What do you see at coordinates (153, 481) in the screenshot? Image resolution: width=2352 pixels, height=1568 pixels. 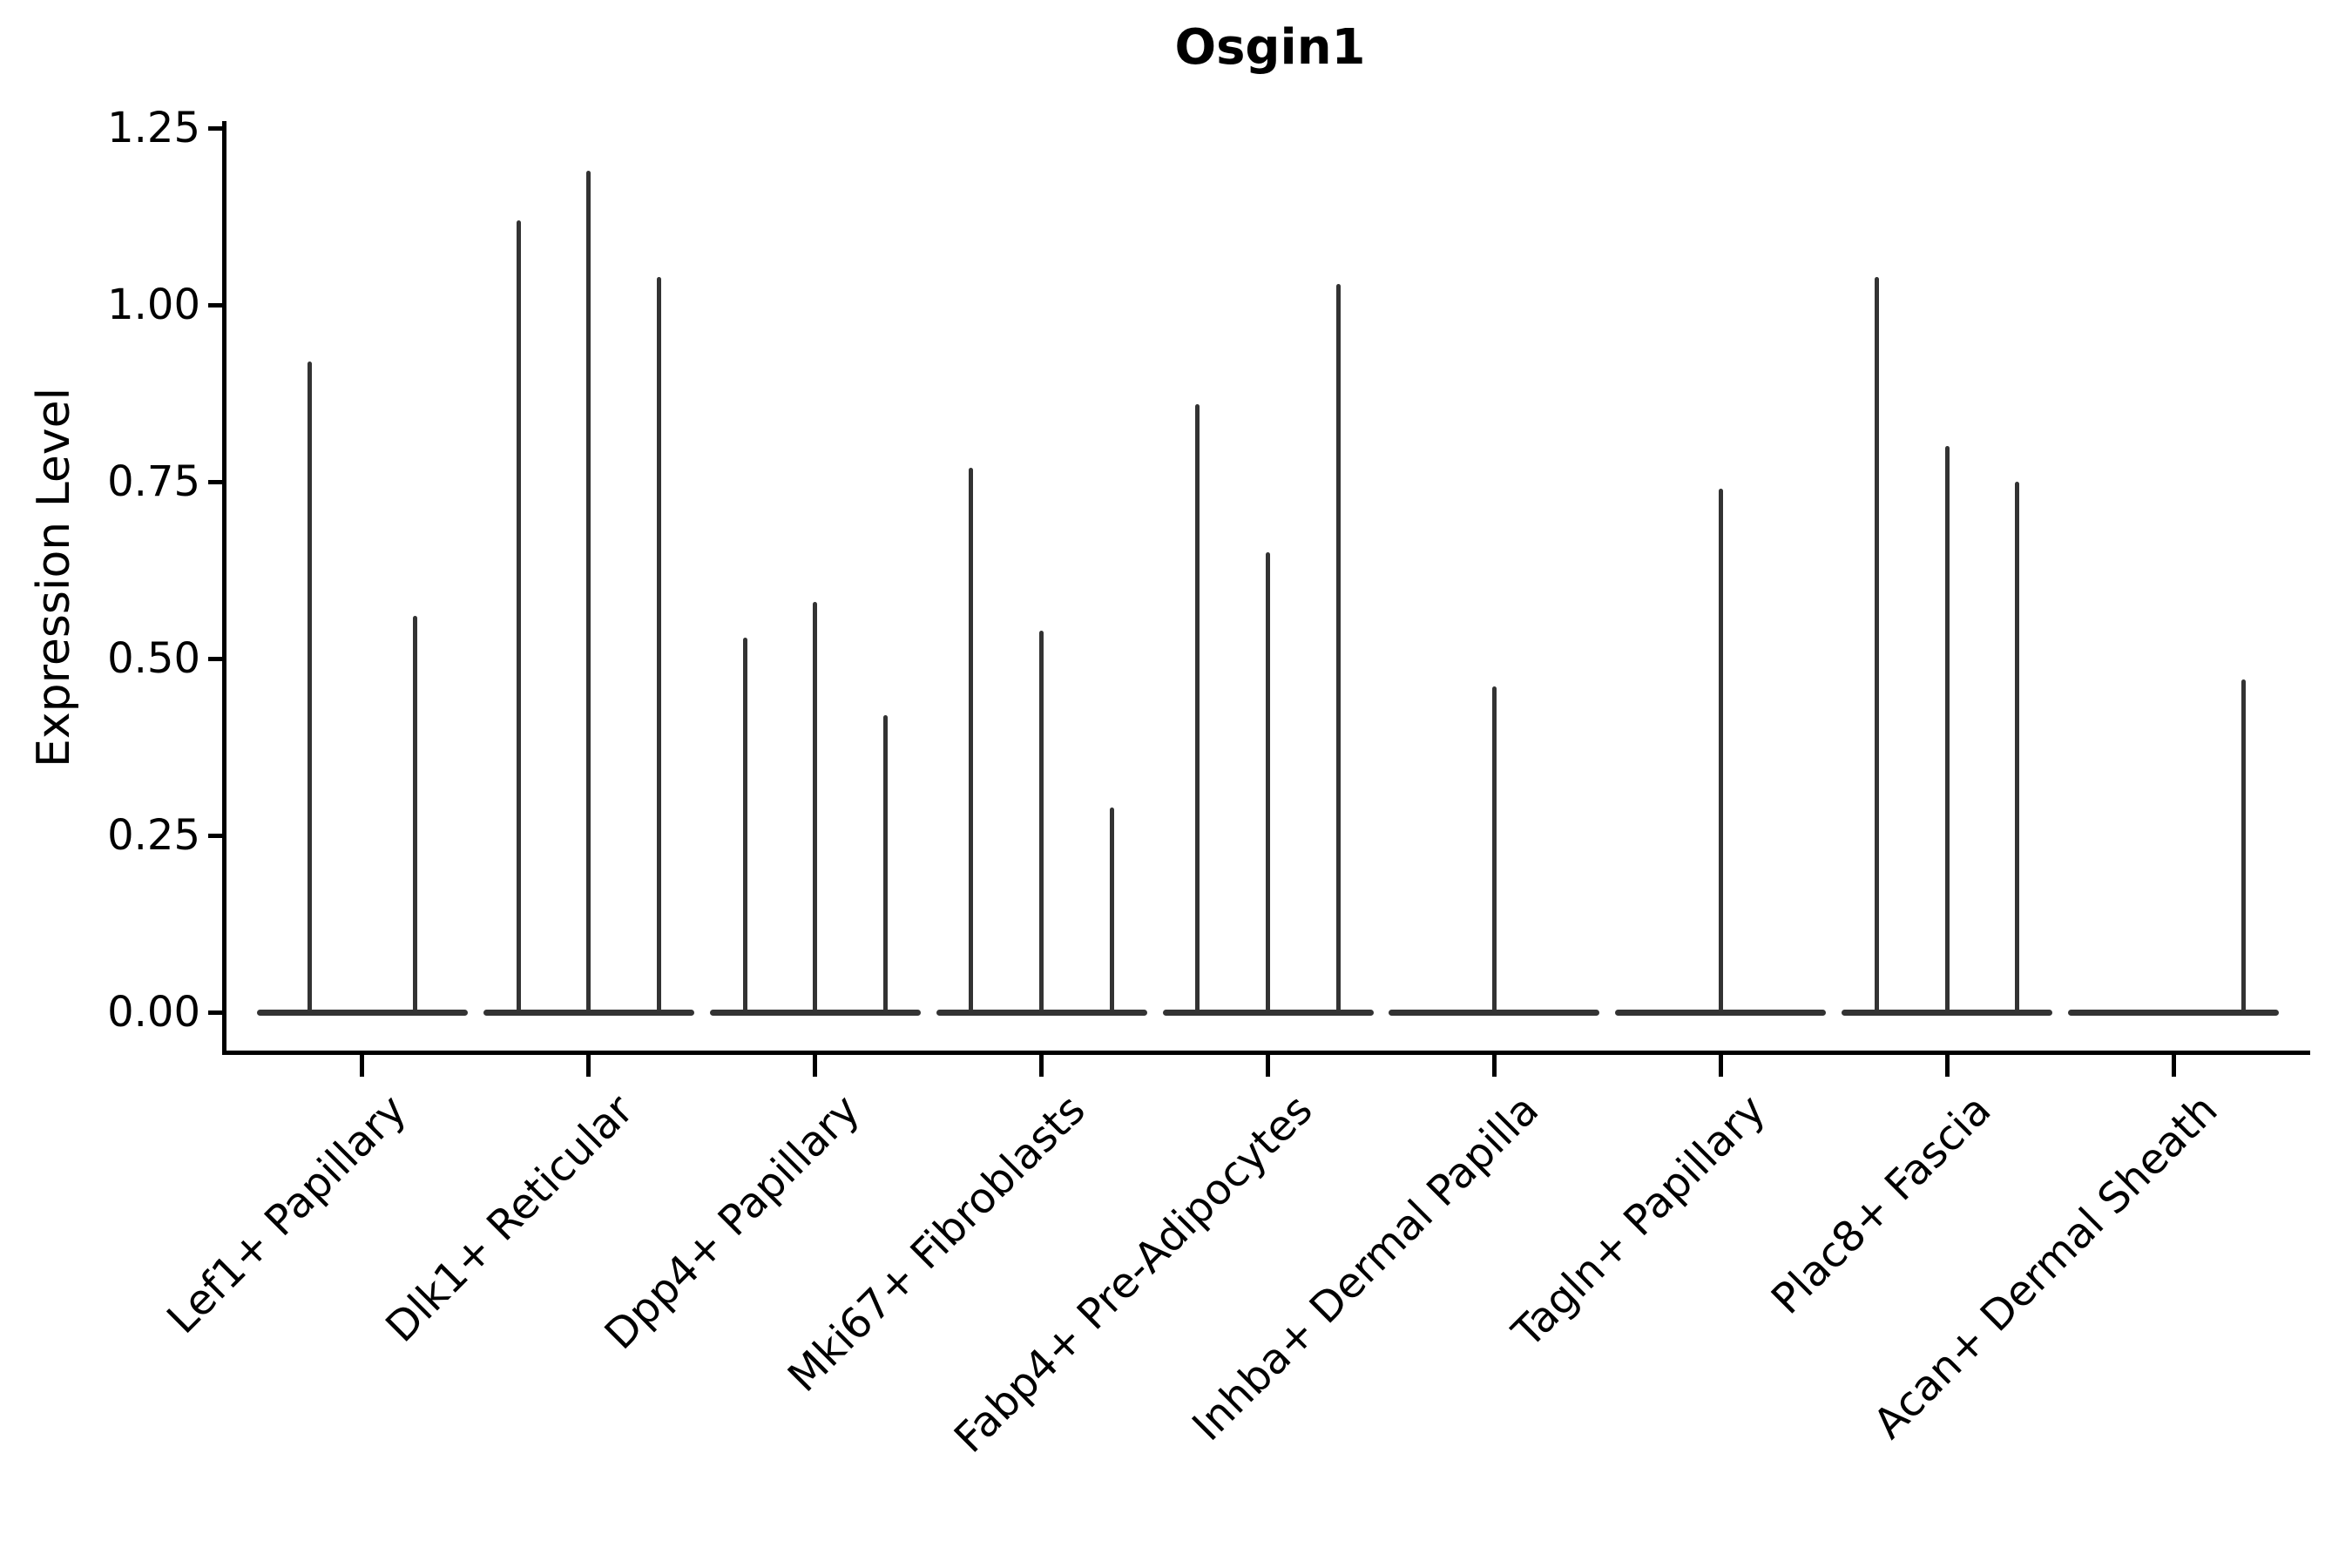 I see `y-tick-label-text: 0.75` at bounding box center [153, 481].